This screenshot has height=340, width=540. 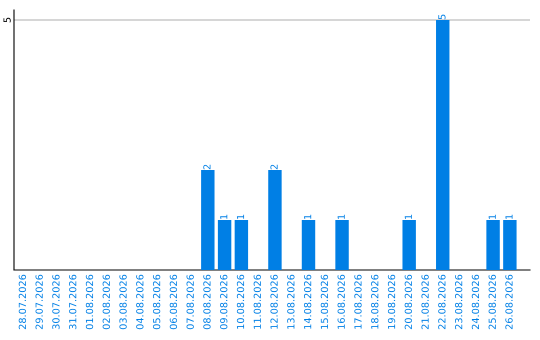 I want to click on x-tick-label: 28.07.2026, so click(x=22, y=302).